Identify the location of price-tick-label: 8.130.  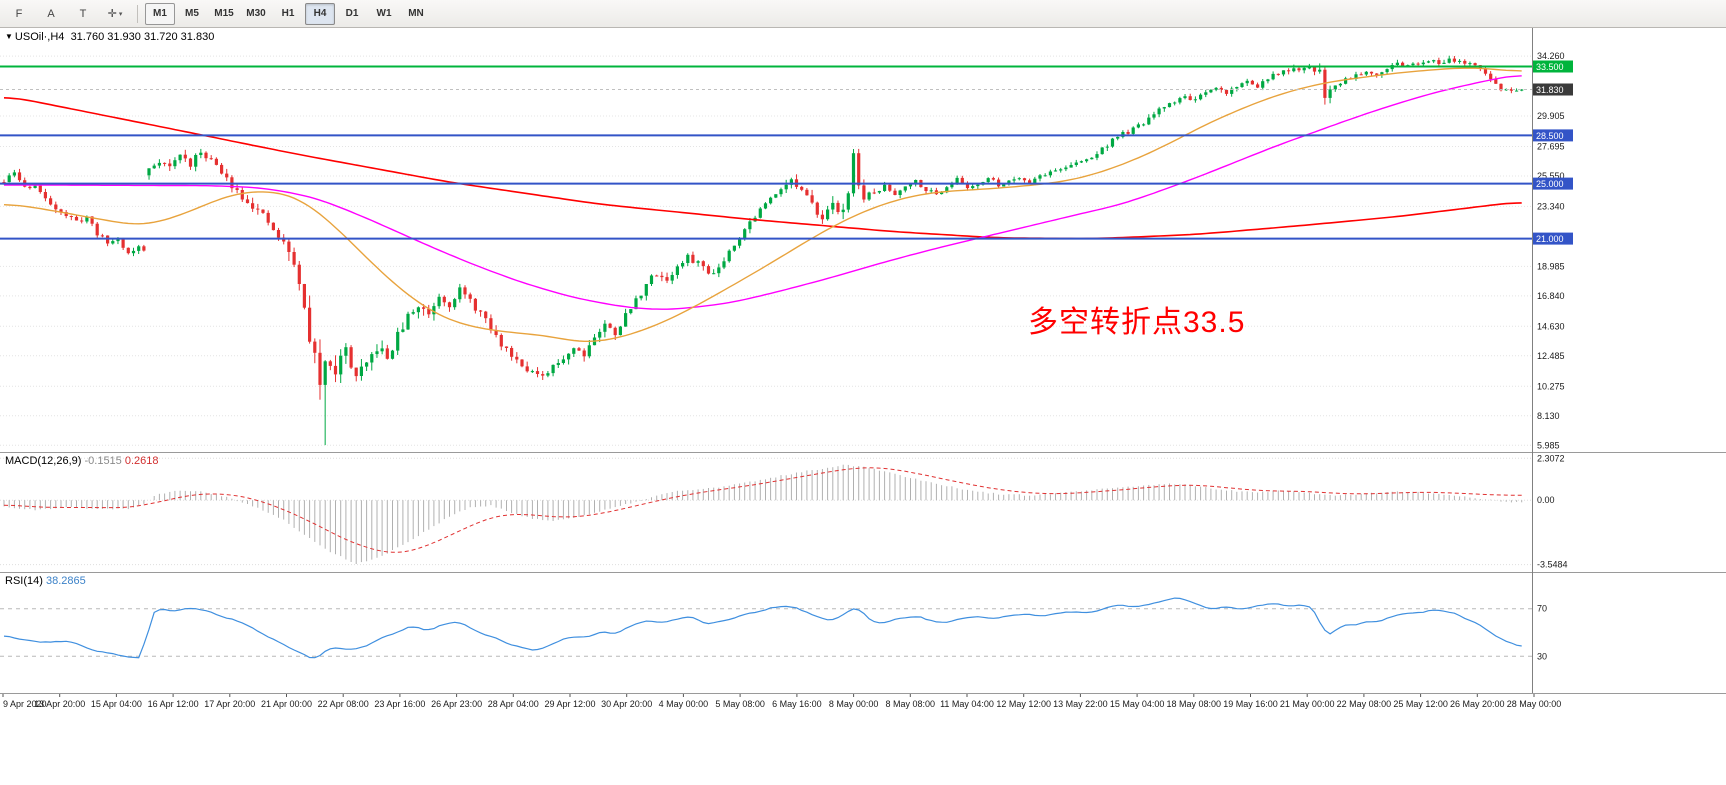
(1548, 416).